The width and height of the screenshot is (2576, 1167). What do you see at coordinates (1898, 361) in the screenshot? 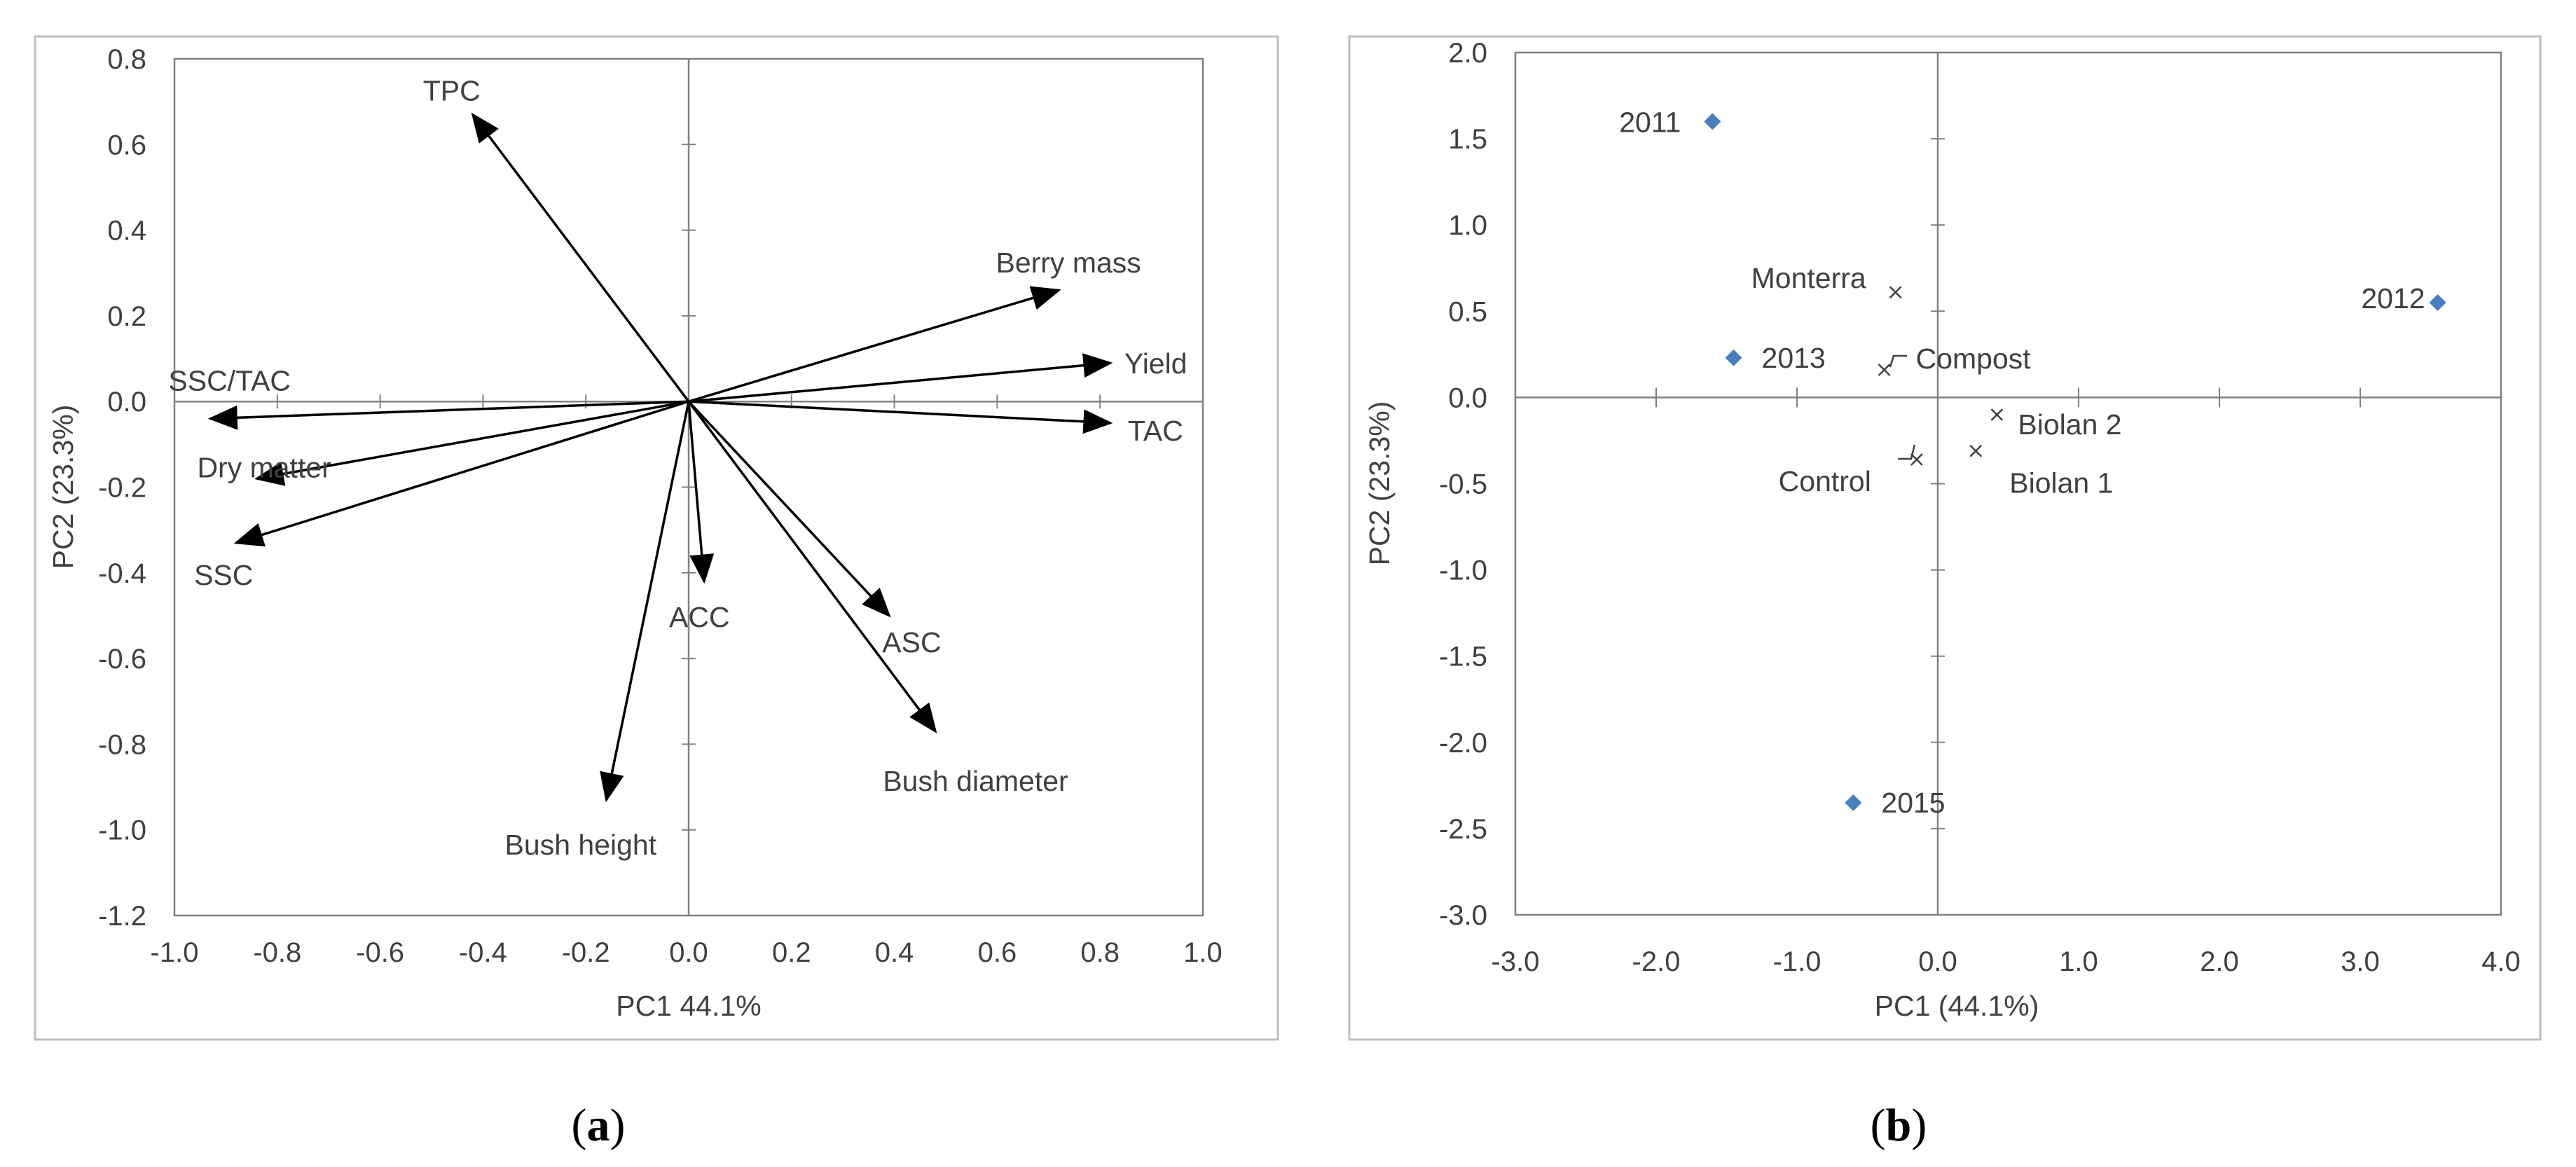
I see `compost-leader-line` at bounding box center [1898, 361].